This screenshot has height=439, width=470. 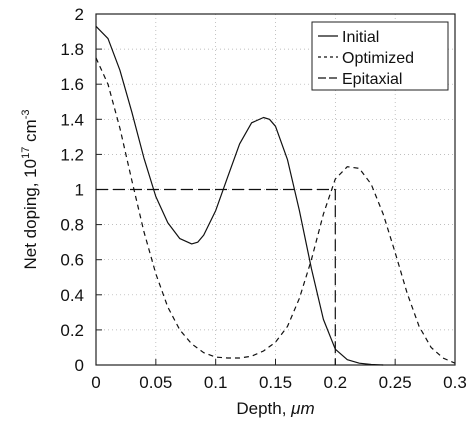 I want to click on legend-label-epitaxial: Epitaxial, so click(x=372, y=79).